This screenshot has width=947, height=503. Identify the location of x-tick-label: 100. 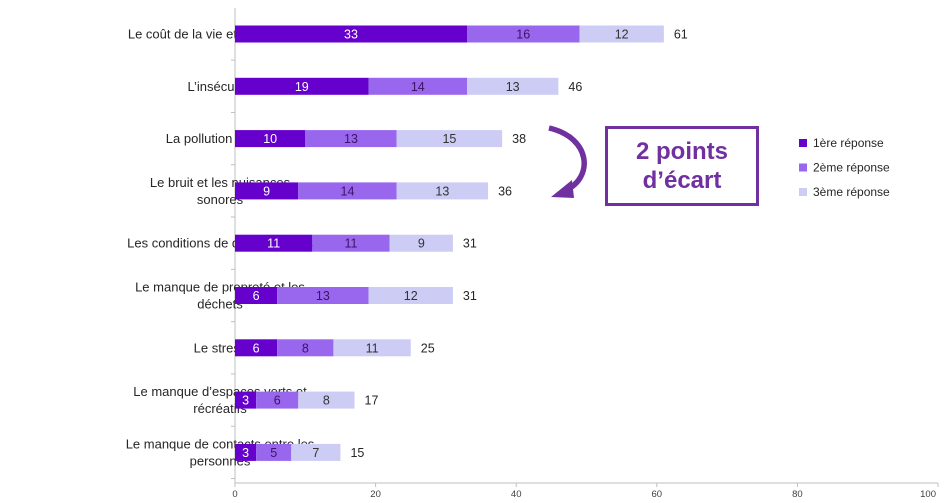
(928, 494).